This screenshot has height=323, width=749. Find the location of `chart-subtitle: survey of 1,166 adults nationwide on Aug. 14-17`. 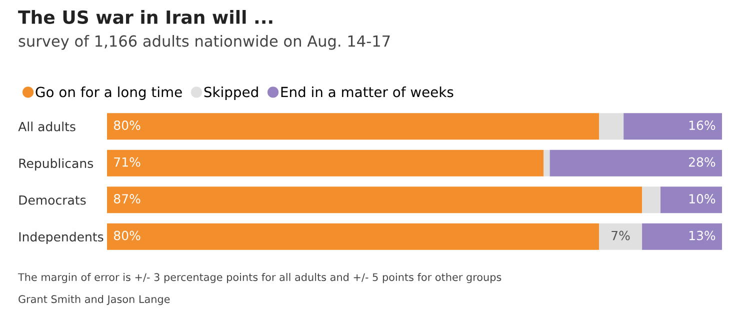

chart-subtitle: survey of 1,166 adults nationwide on Aug. 14-17 is located at coordinates (204, 42).